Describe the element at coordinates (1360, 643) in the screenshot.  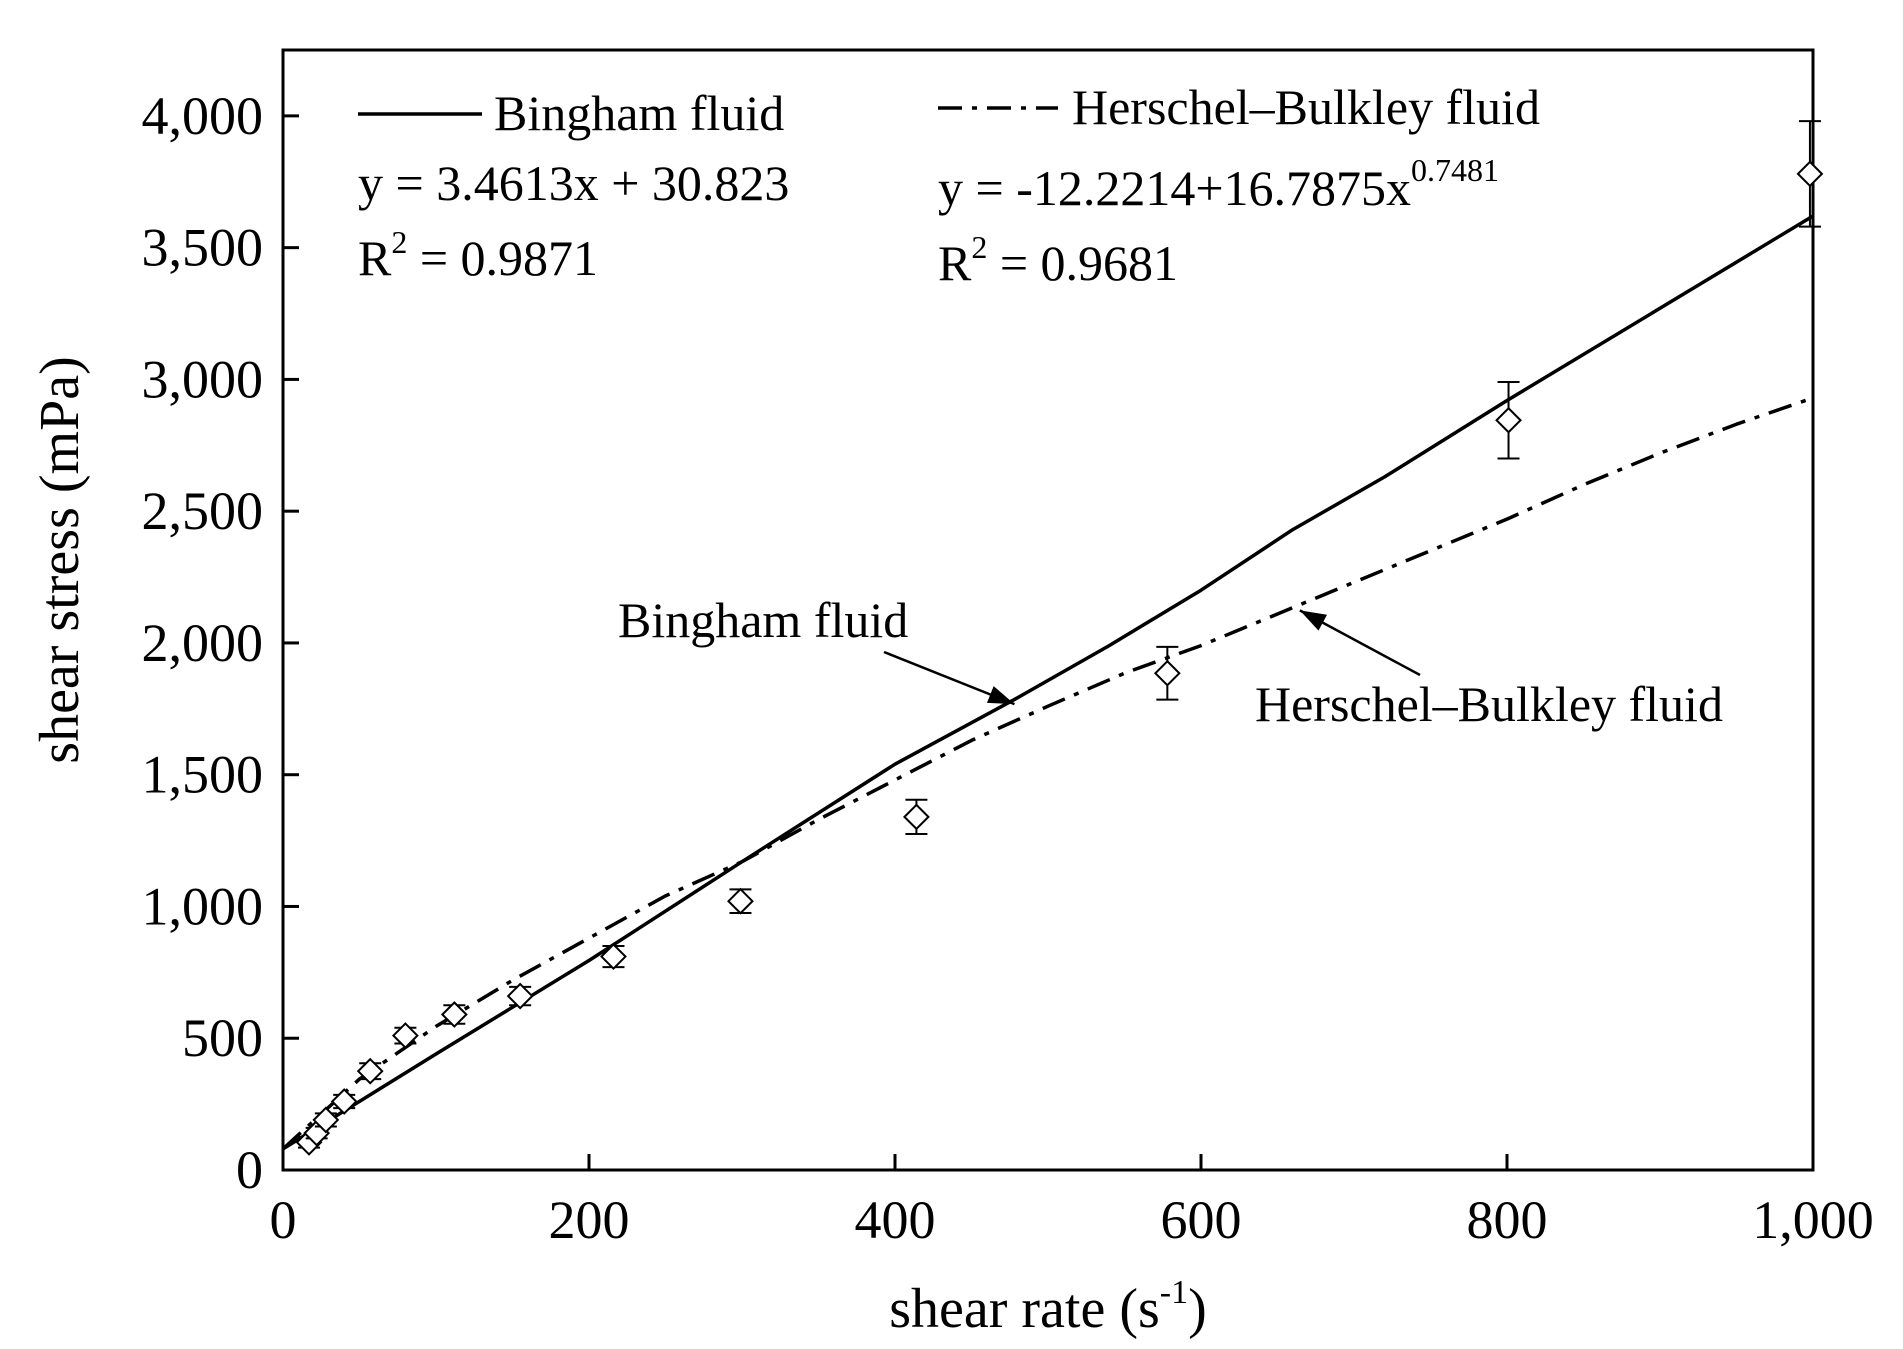
I see `annotation-arrow-hb` at that location.